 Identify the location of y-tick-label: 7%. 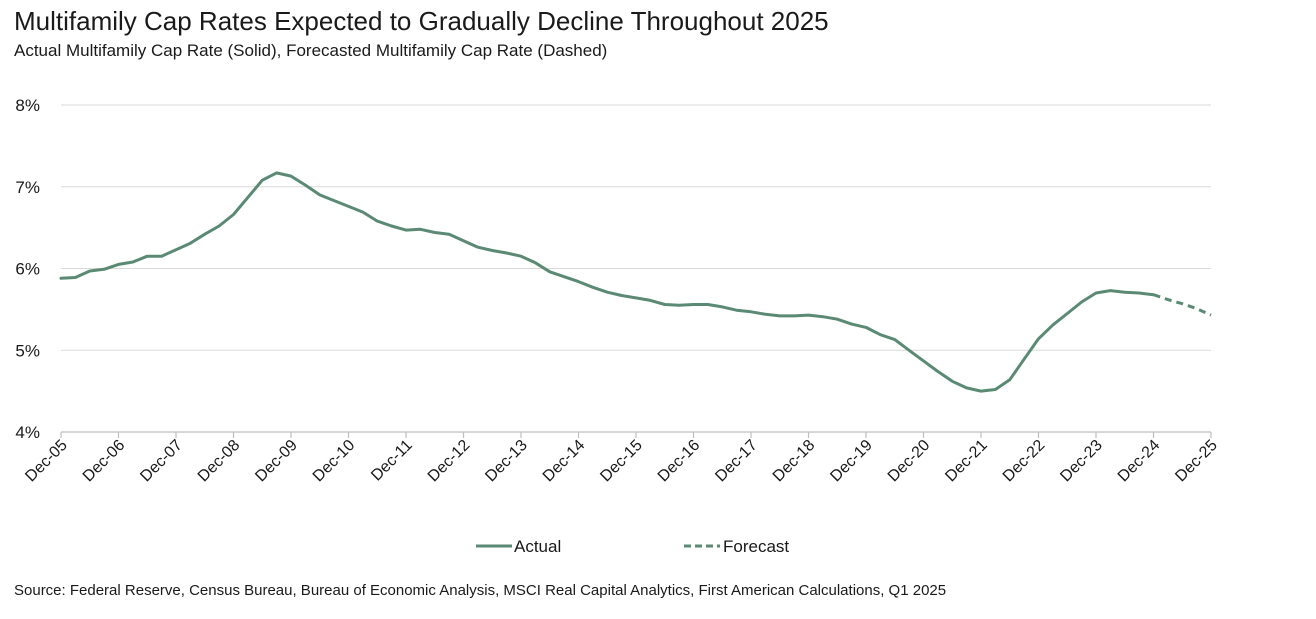
(27, 187).